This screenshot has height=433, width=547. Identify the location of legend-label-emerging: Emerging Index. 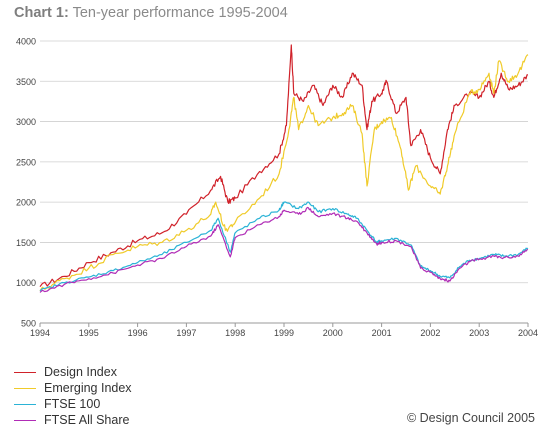
(88, 388).